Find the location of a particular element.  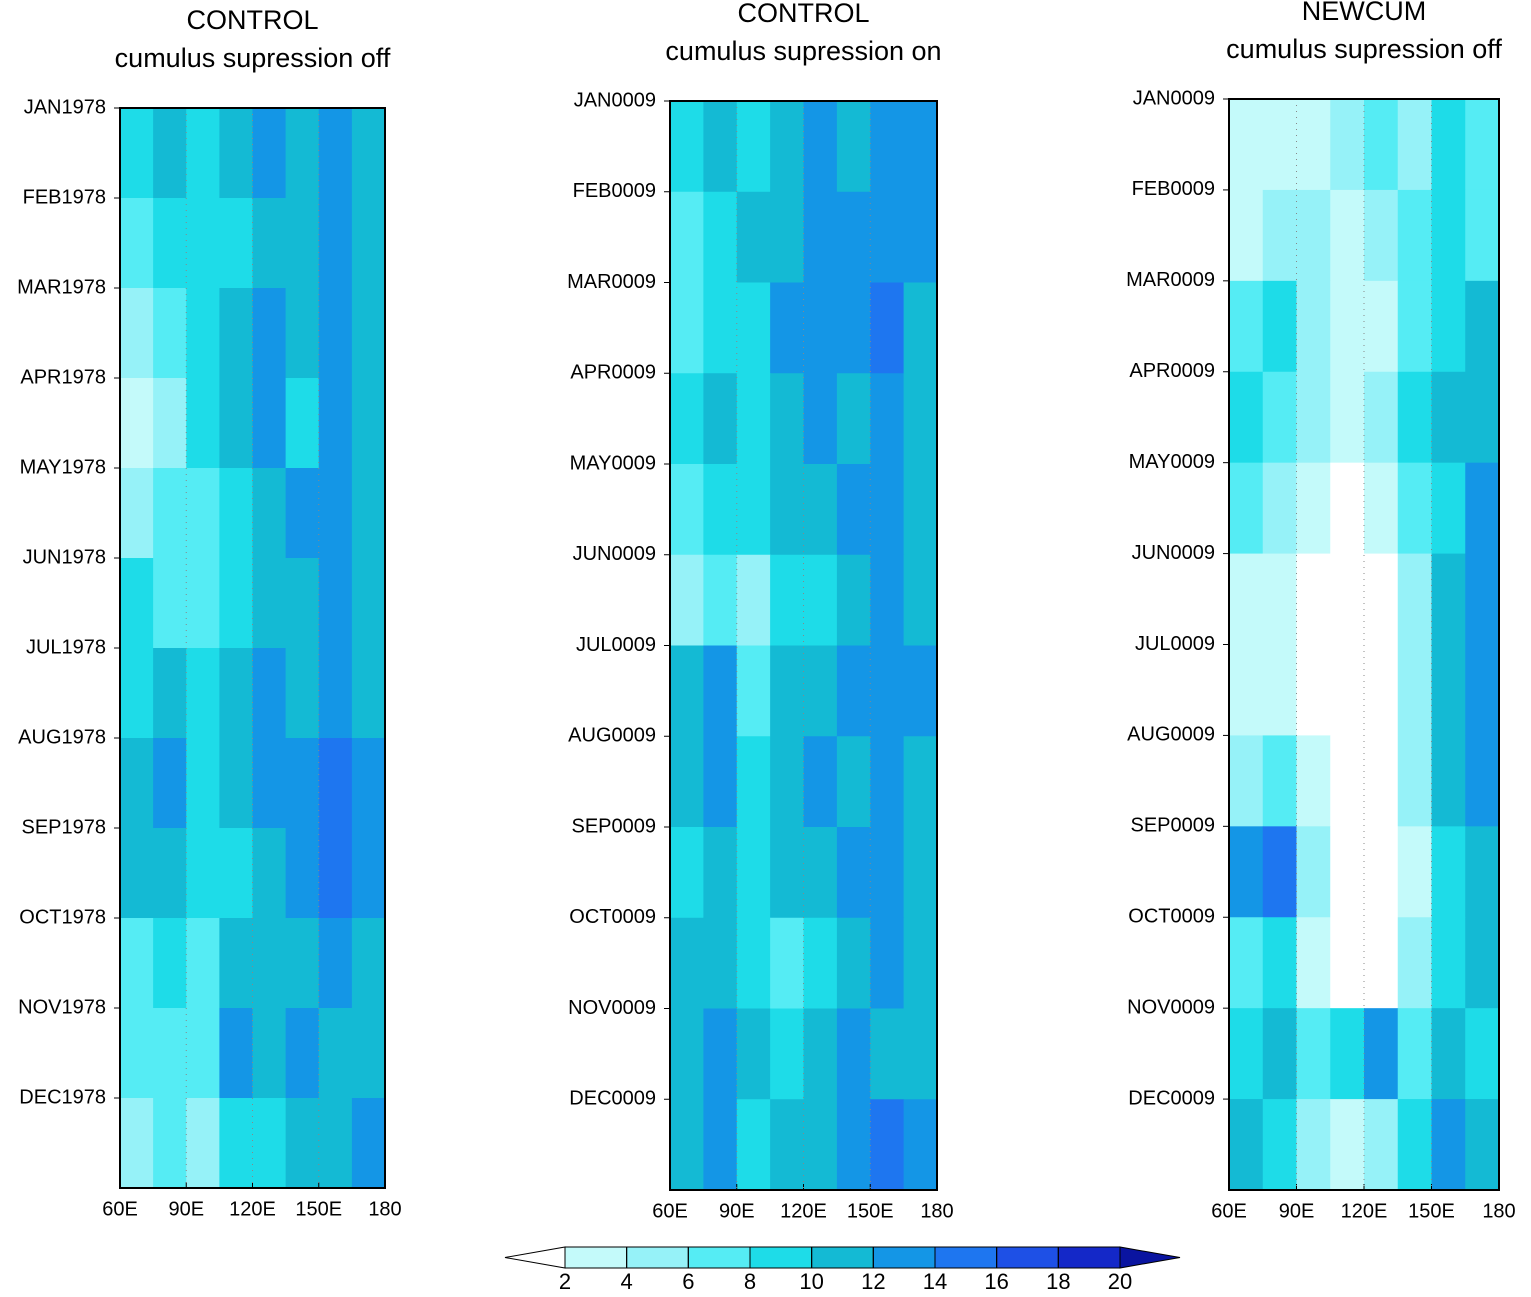

x-tick-label: 150E is located at coordinates (318, 1209).